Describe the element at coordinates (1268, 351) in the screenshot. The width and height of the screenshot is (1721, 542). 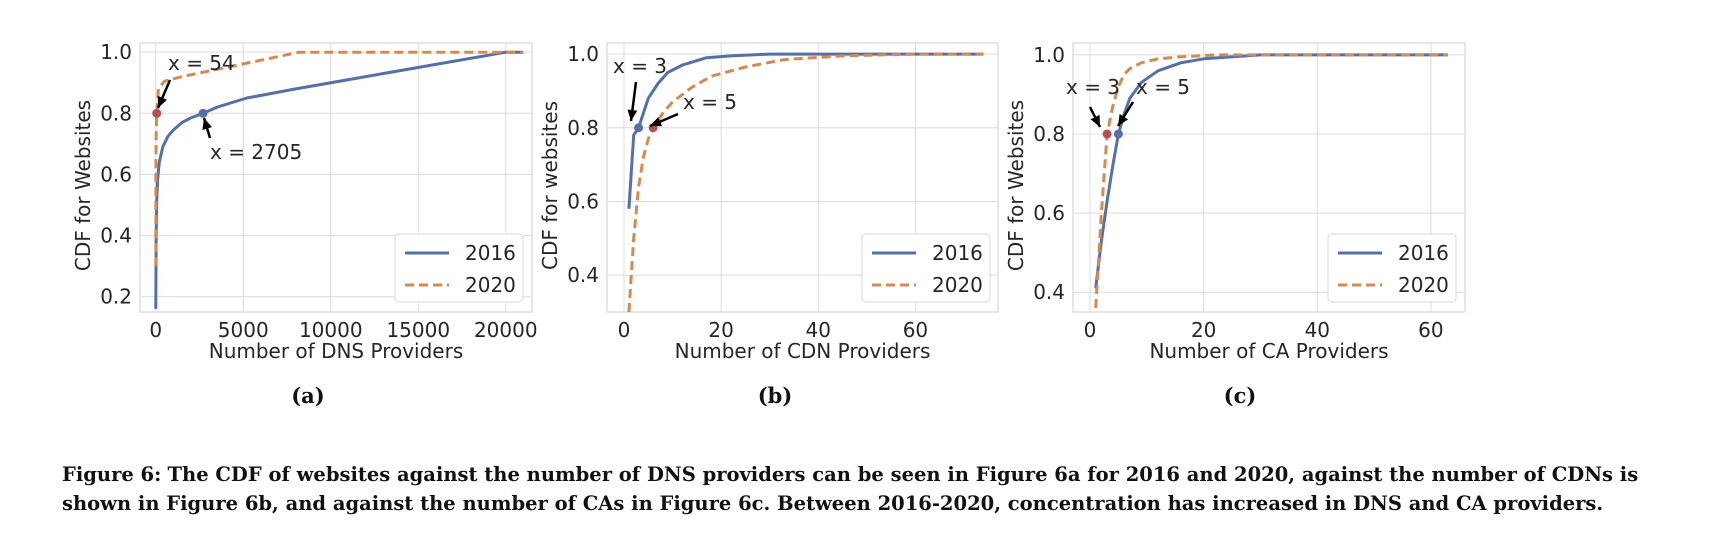
I see `x-axis-label: Number of CA Providers` at that location.